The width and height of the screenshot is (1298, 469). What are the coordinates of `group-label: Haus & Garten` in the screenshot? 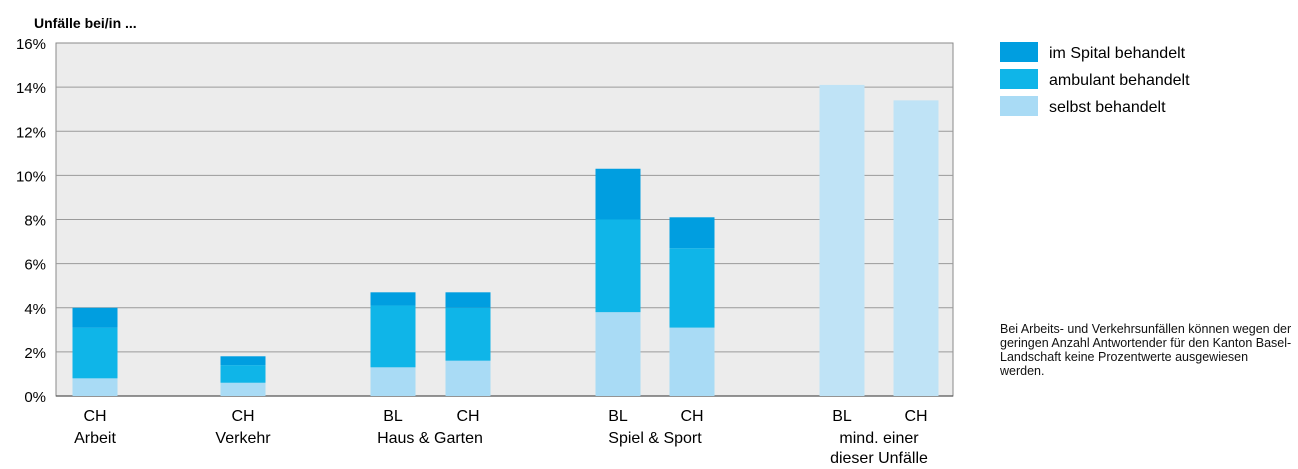 It's located at (430, 438).